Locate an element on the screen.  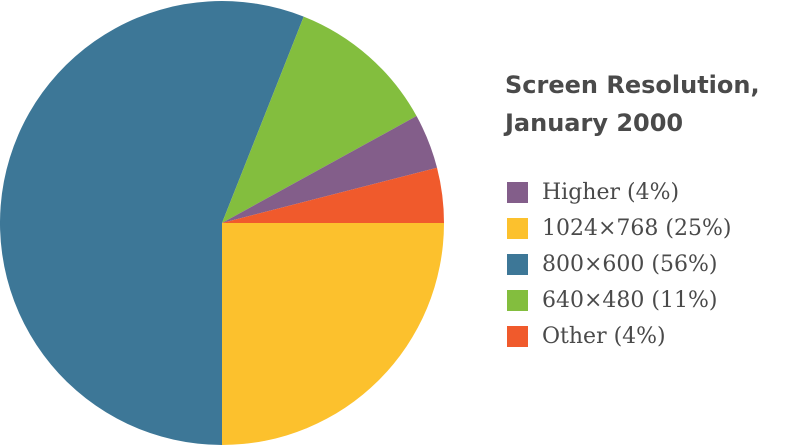
legend-item-other: Other (4%) is located at coordinates (652, 336).